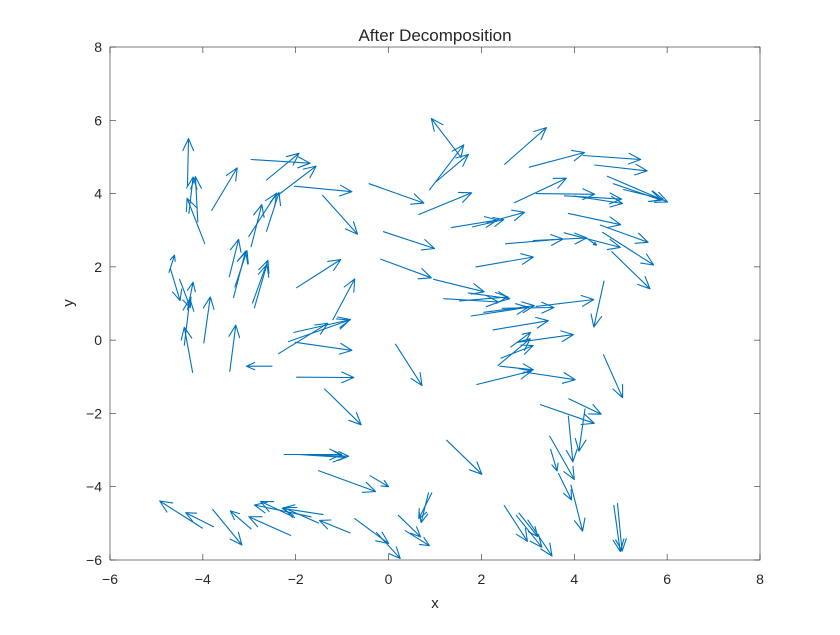 The image size is (840, 635). I want to click on x-tick-label: 4, so click(574, 579).